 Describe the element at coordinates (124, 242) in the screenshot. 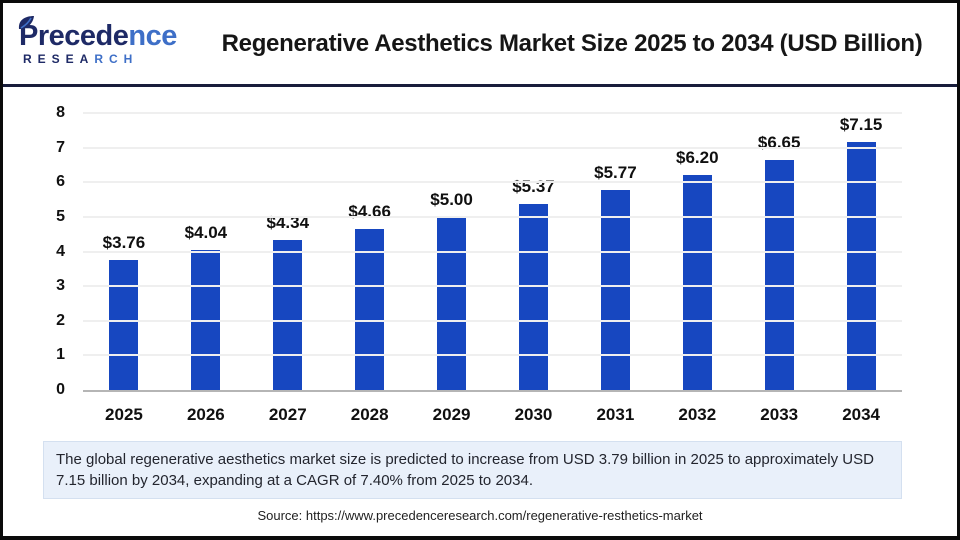

I see `bar-value-label: $3.76` at that location.